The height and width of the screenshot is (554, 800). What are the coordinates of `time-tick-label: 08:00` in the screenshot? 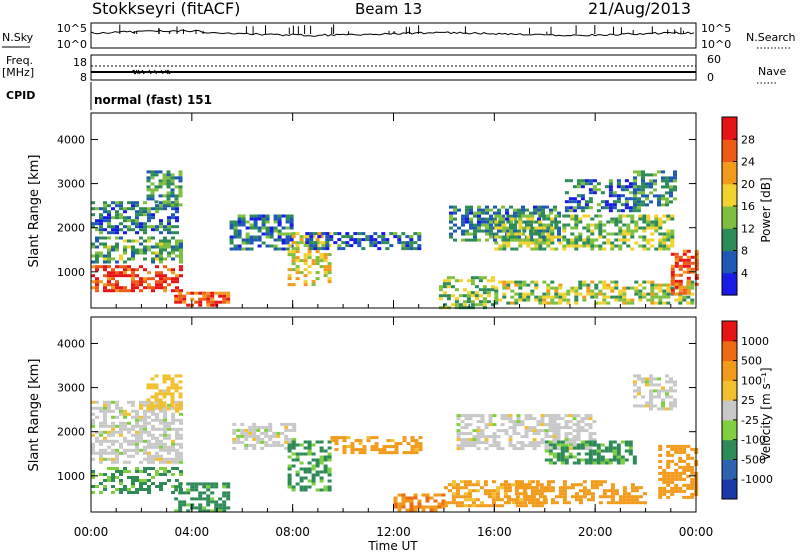 It's located at (292, 532).